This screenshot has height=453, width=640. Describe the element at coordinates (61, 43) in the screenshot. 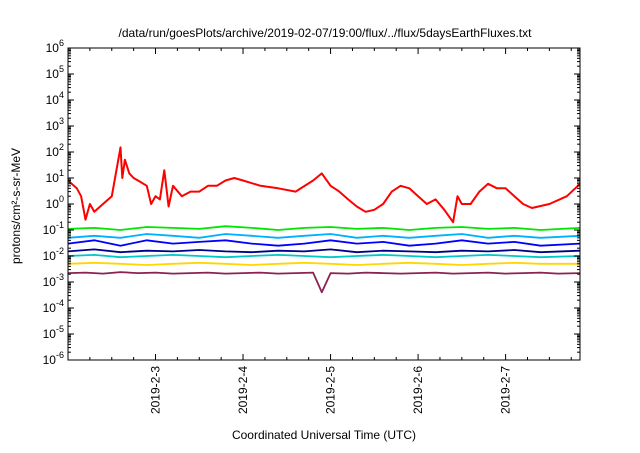

I see `y-tick-exponent: 6` at that location.